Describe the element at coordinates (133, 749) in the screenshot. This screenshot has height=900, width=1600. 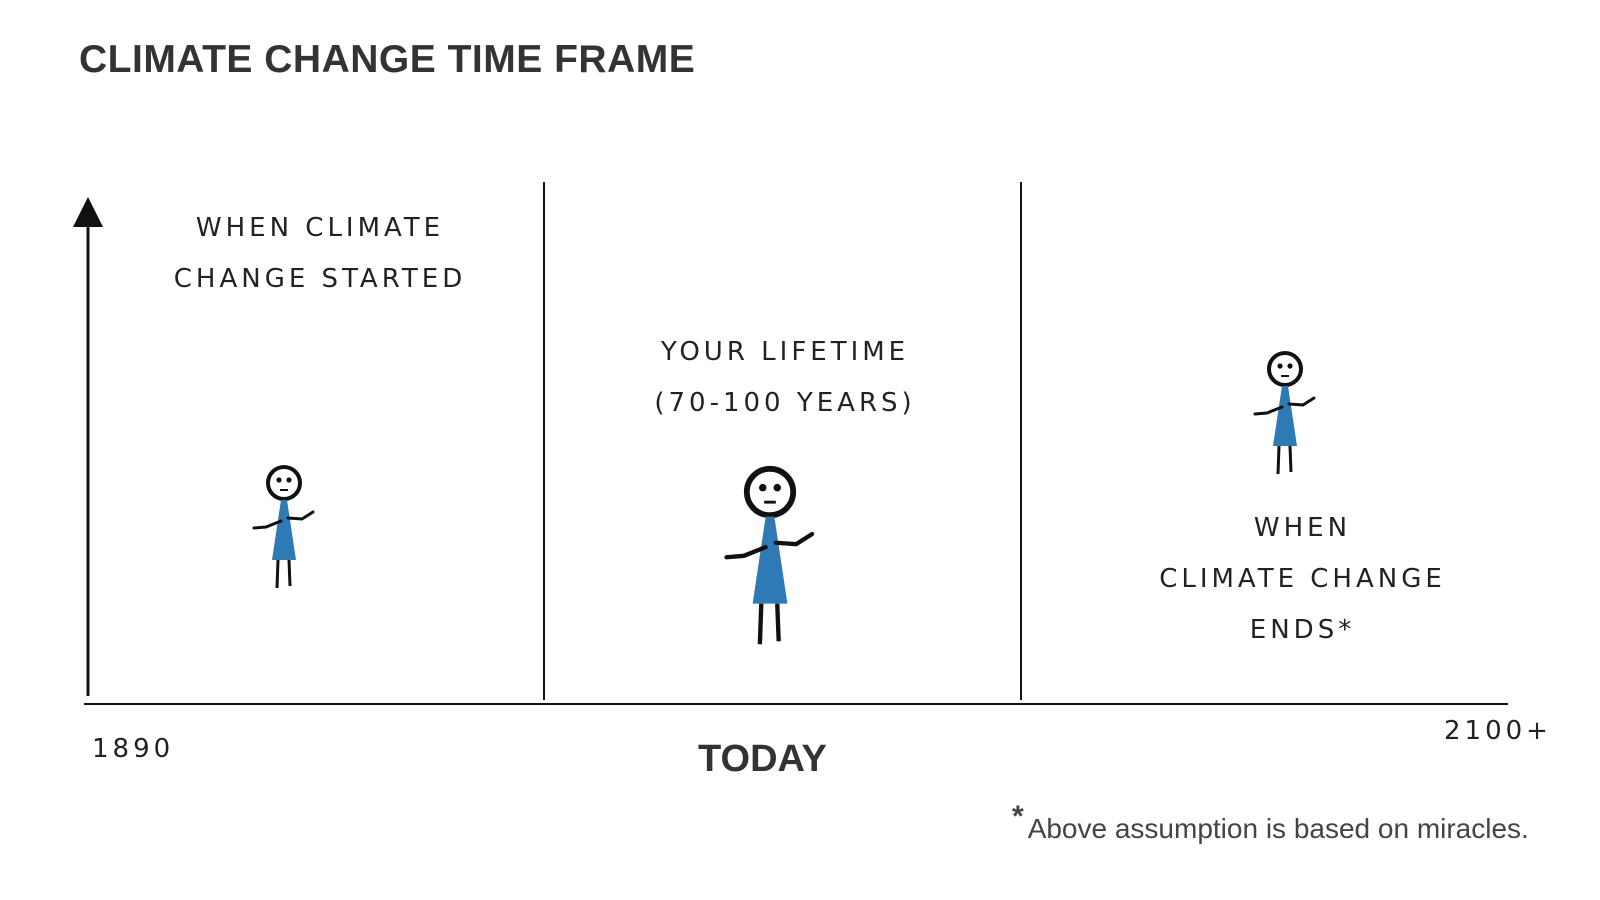
I see `axis-start-label: 1890` at that location.